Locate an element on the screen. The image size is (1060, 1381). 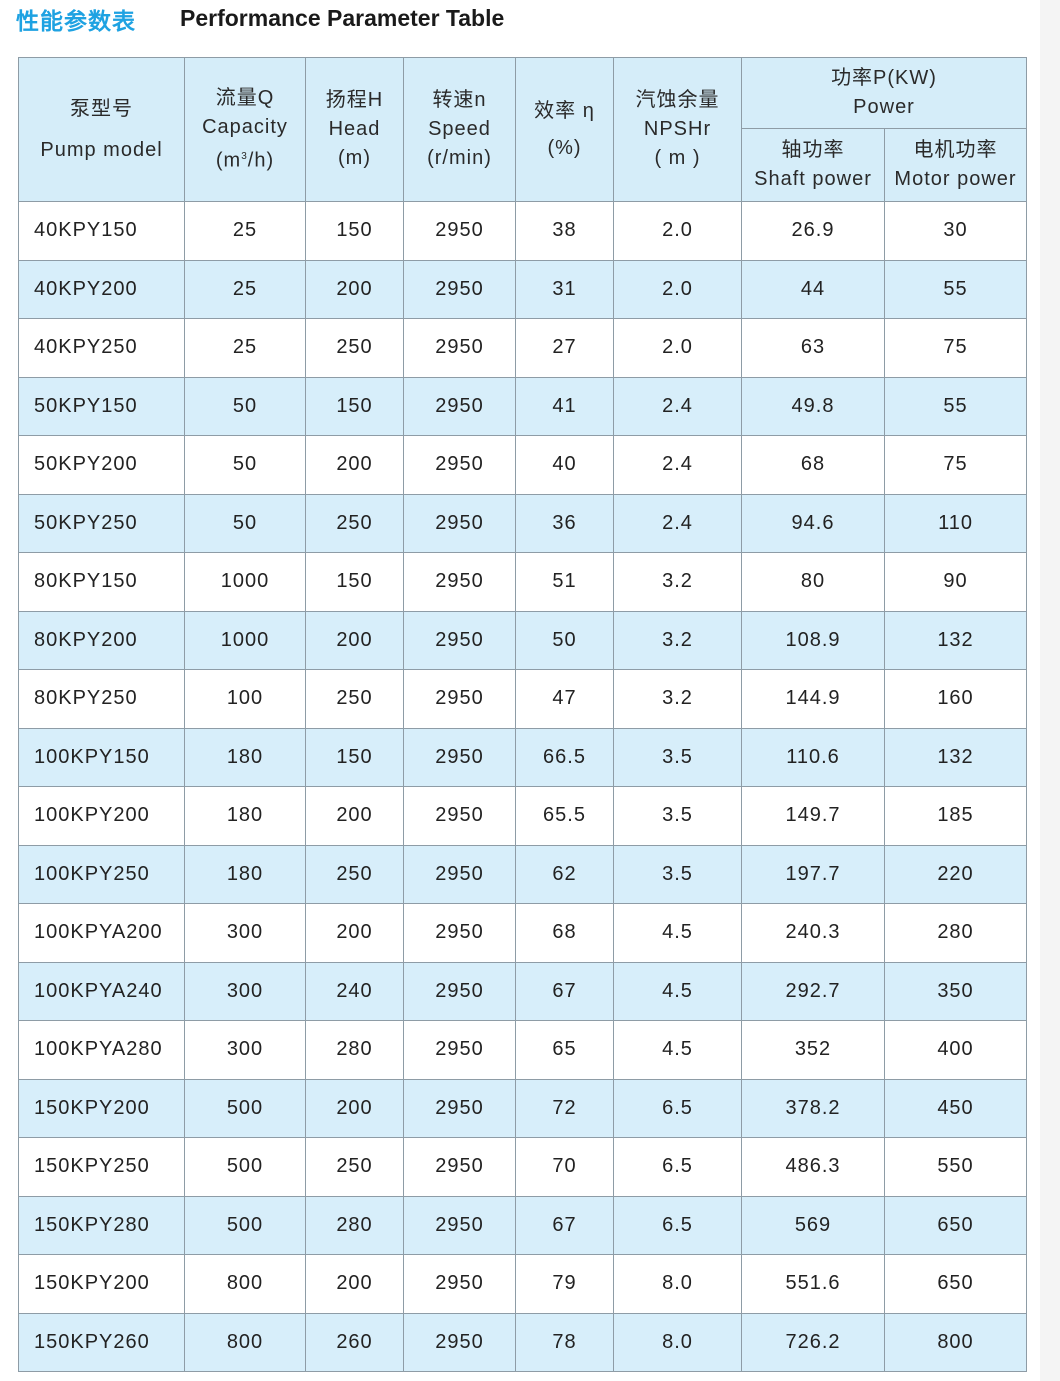
cell-model: 100KPY200 is located at coordinates (101, 816).